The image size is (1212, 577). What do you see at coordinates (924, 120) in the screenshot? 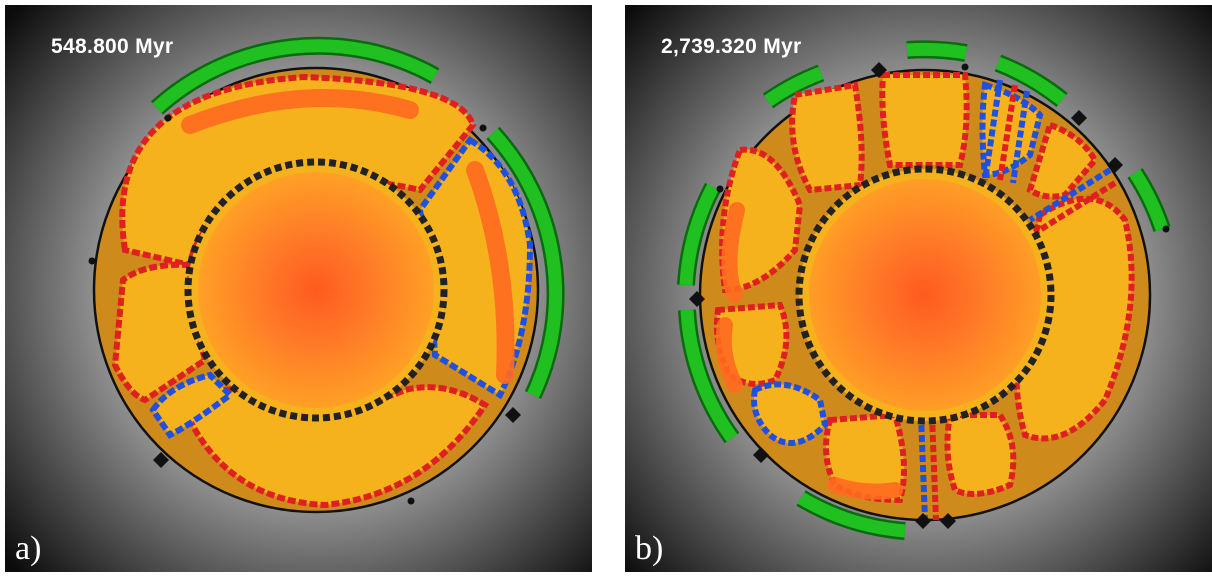
I see `cell-top` at bounding box center [924, 120].